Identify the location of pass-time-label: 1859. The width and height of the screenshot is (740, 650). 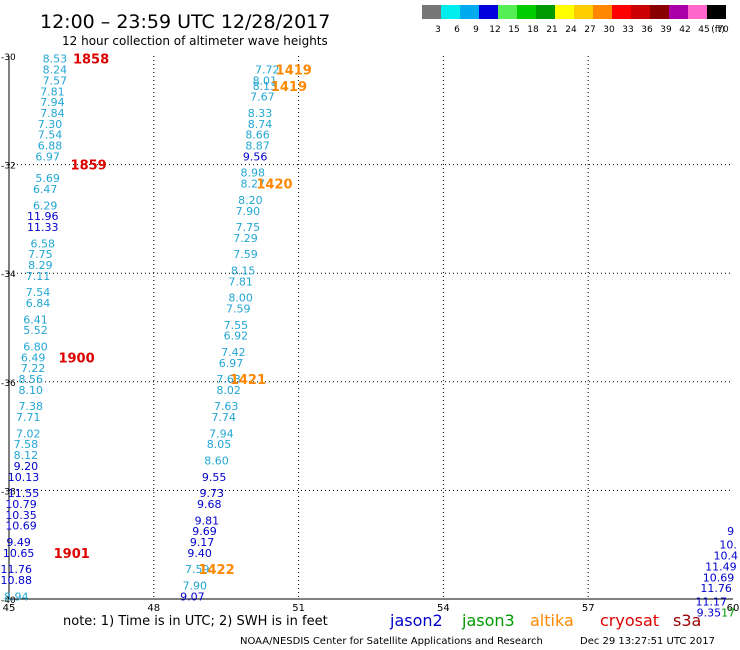
(89, 166).